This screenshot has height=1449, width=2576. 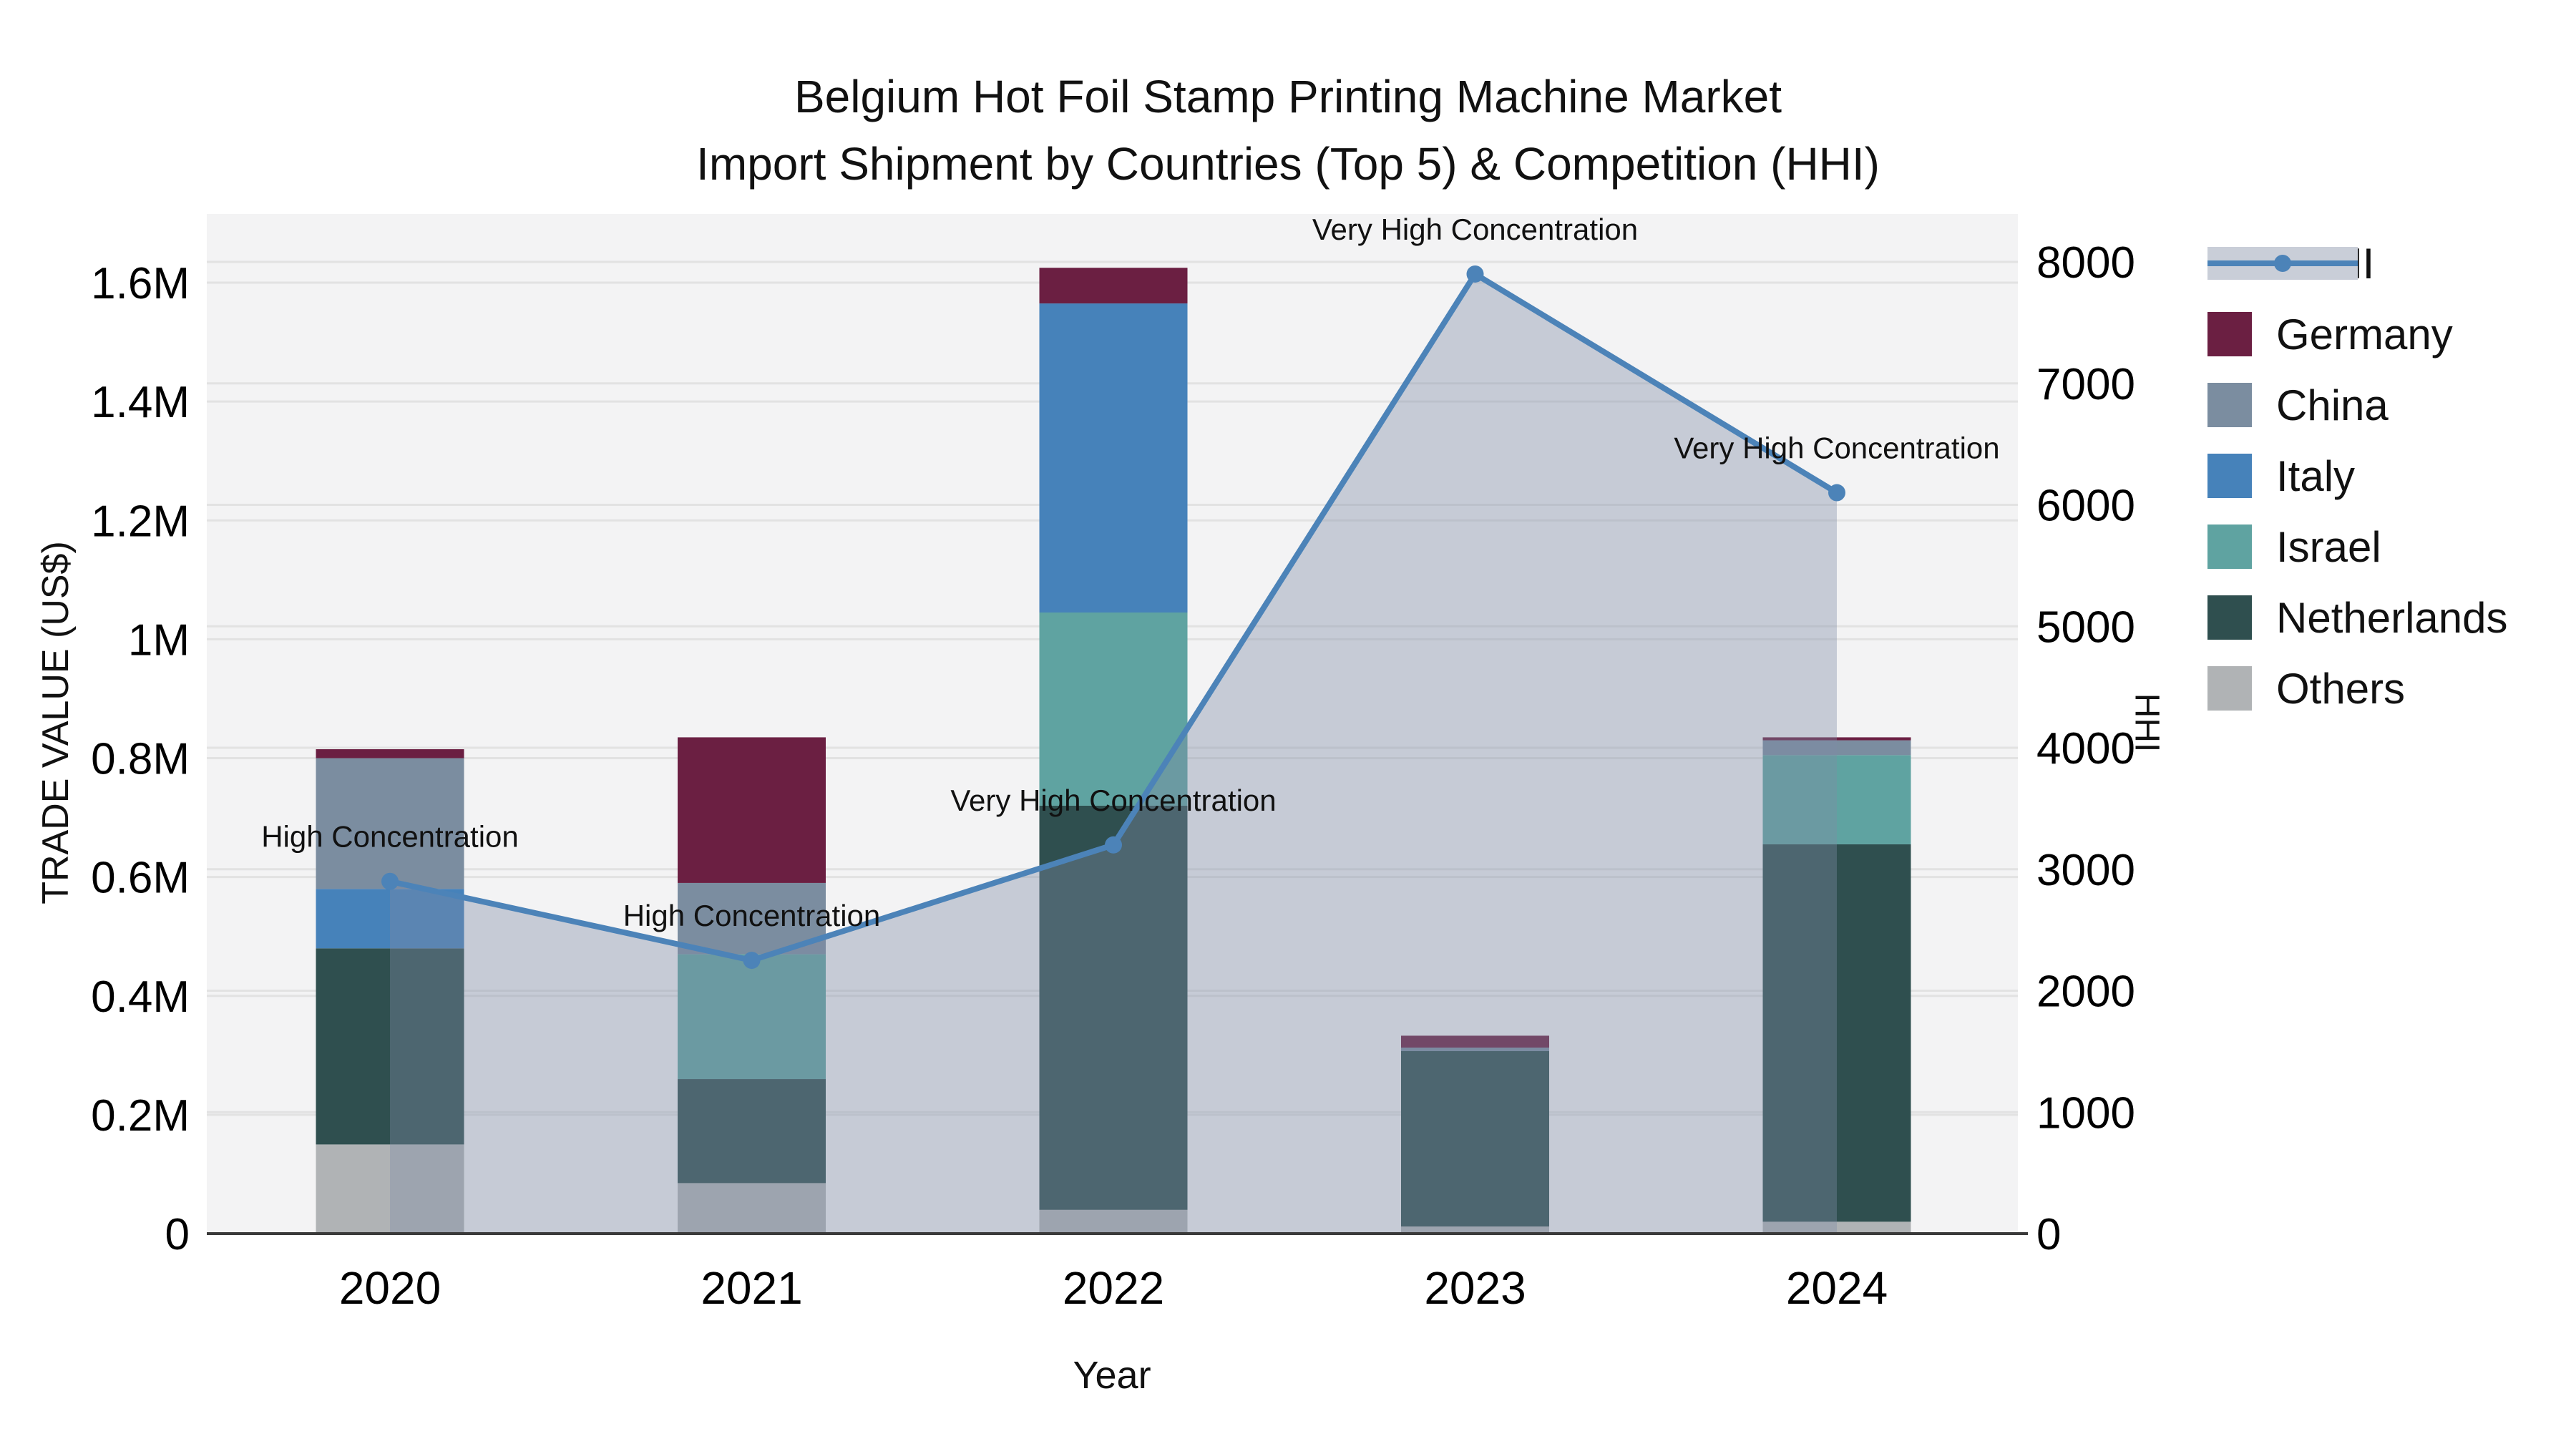 I want to click on bar-segment-germany-2020, so click(x=390, y=753).